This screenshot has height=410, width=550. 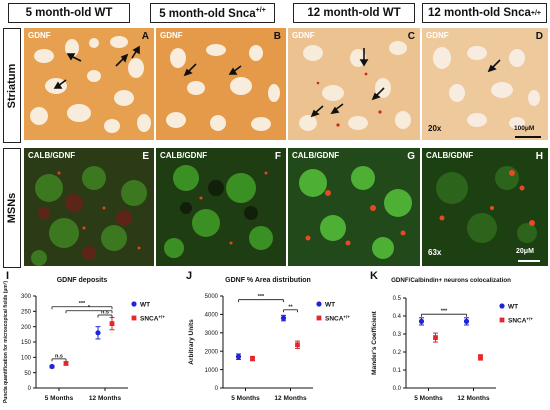 I want to click on micrograph-d-image, so click(x=485, y=84).